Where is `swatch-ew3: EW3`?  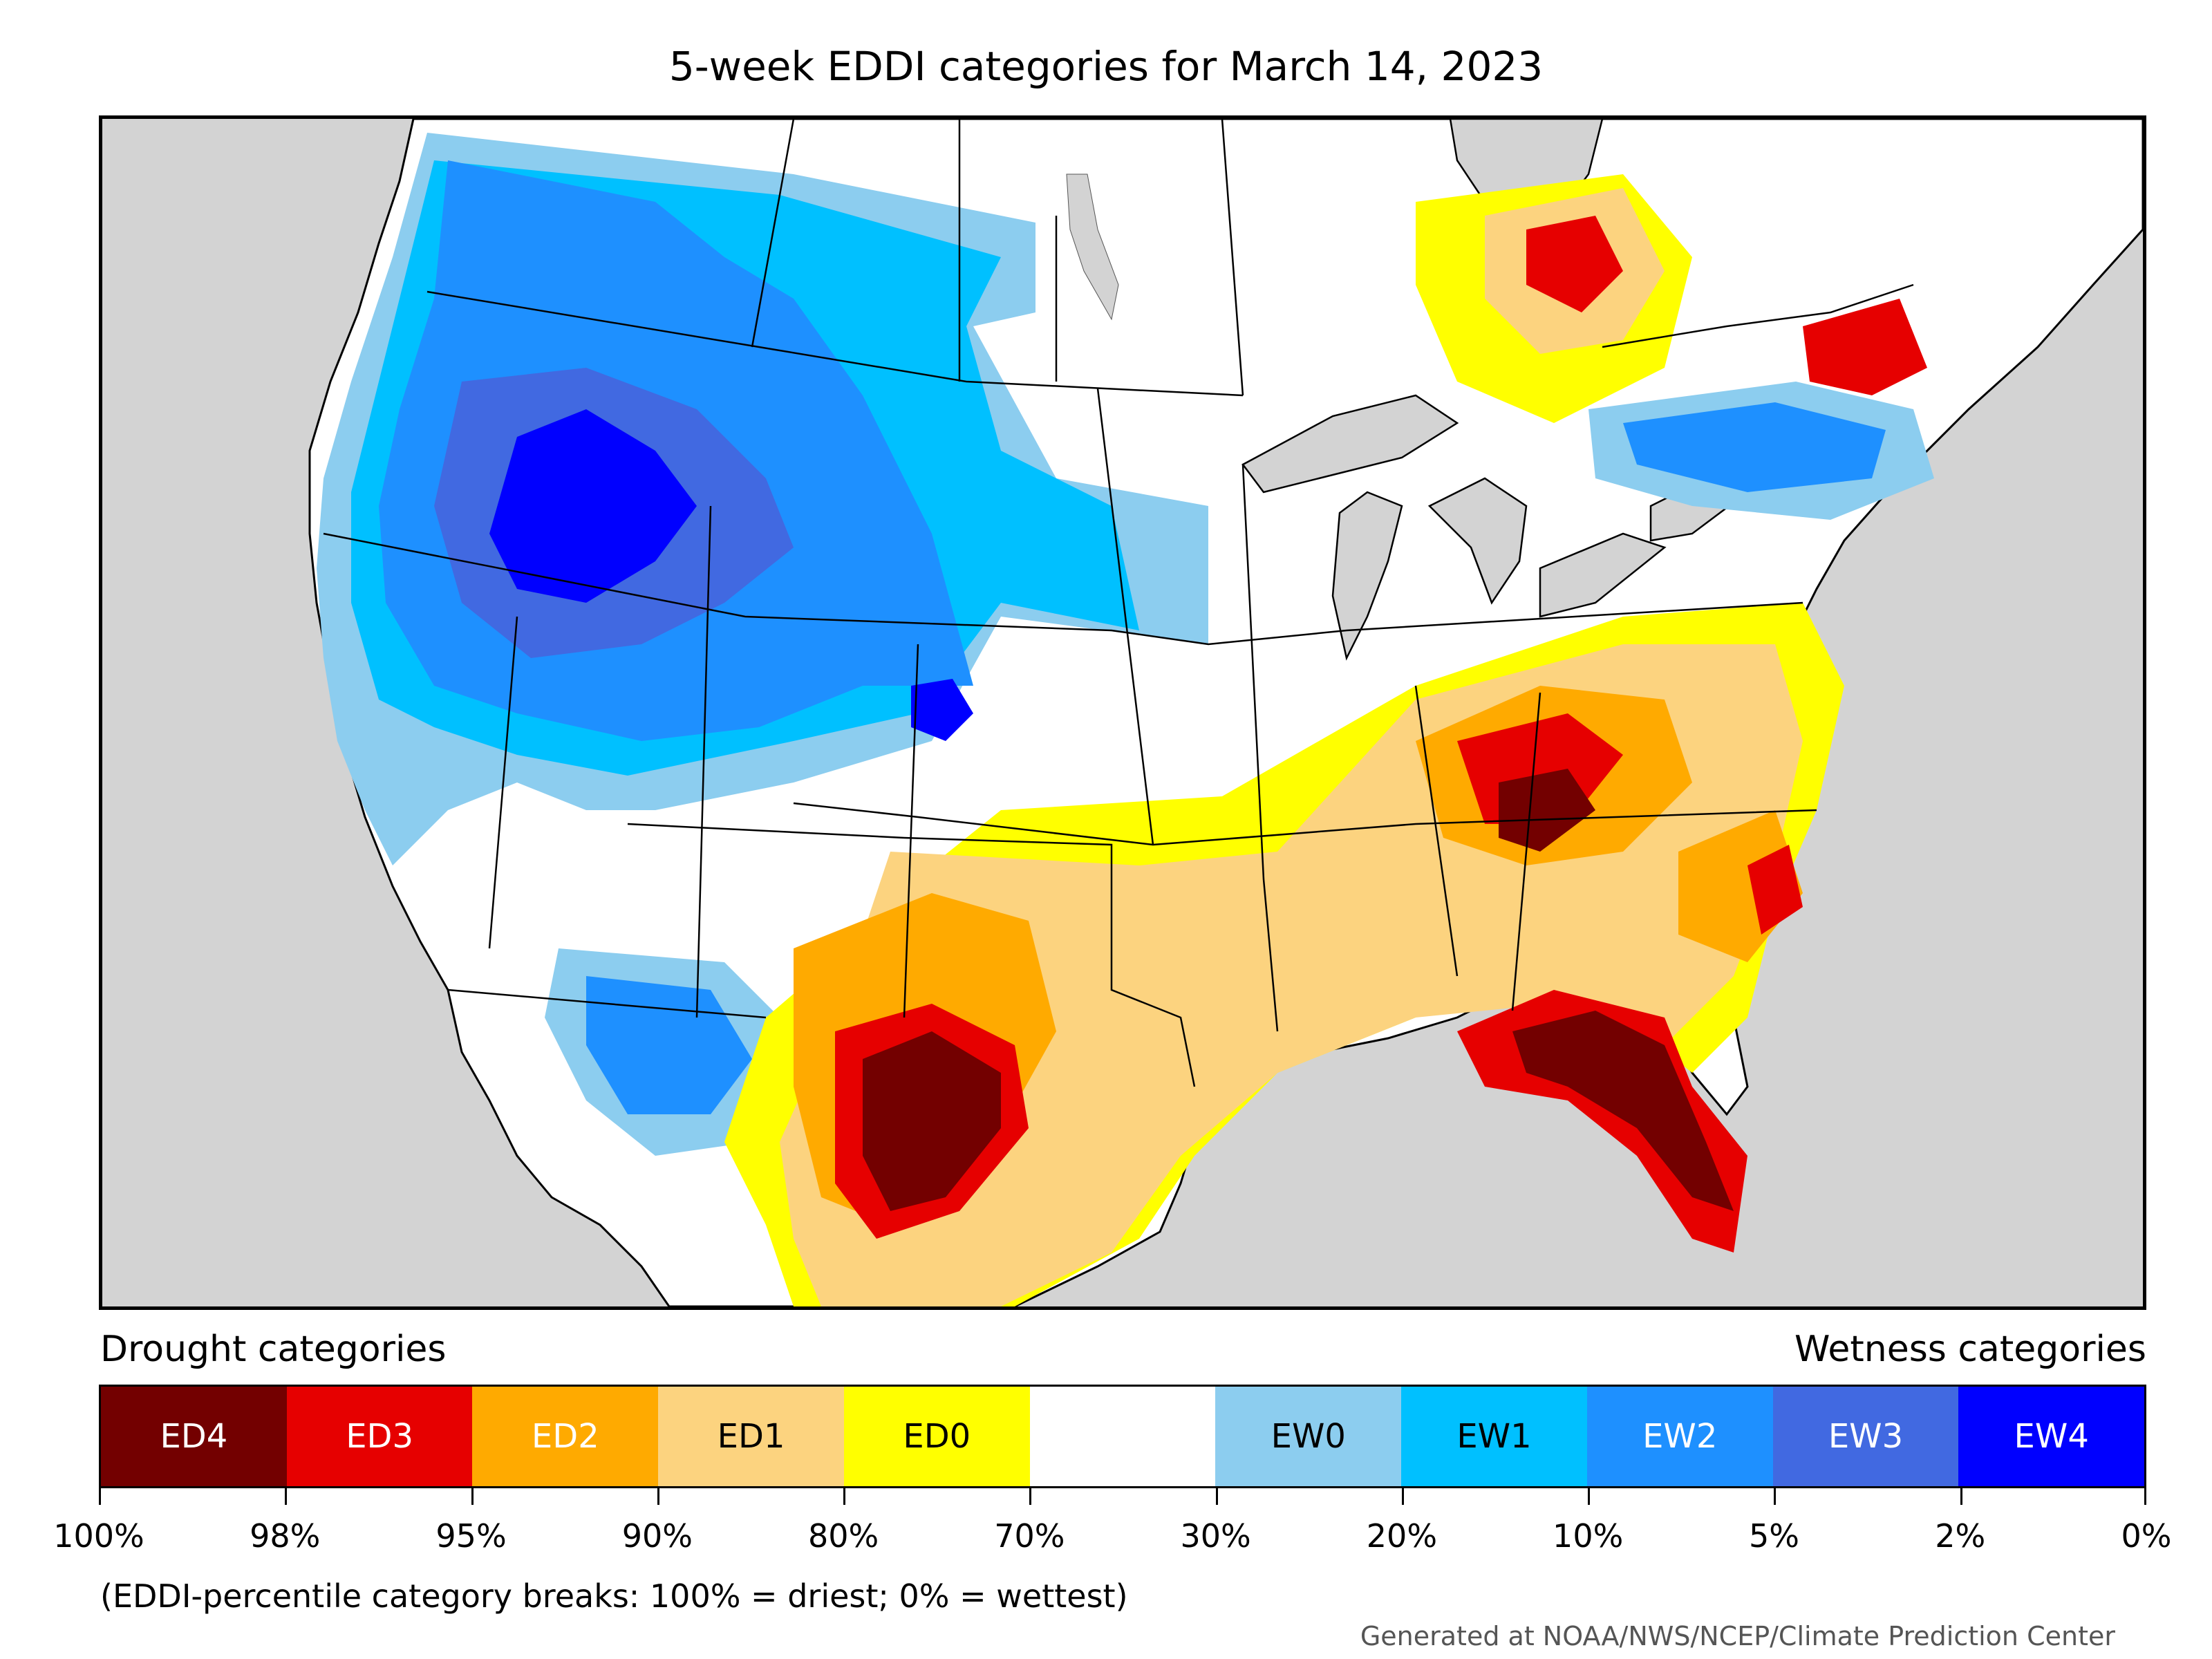
swatch-ew3: EW3 is located at coordinates (1865, 1436).